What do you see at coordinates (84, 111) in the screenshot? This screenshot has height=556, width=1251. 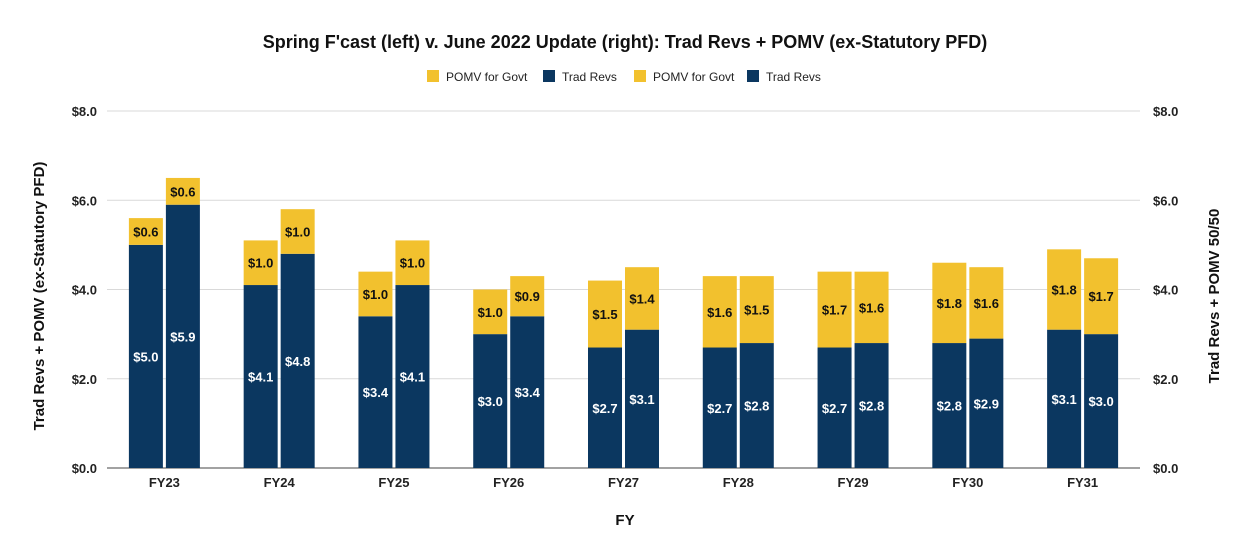 I see `y-tick-label-left: $8.0` at bounding box center [84, 111].